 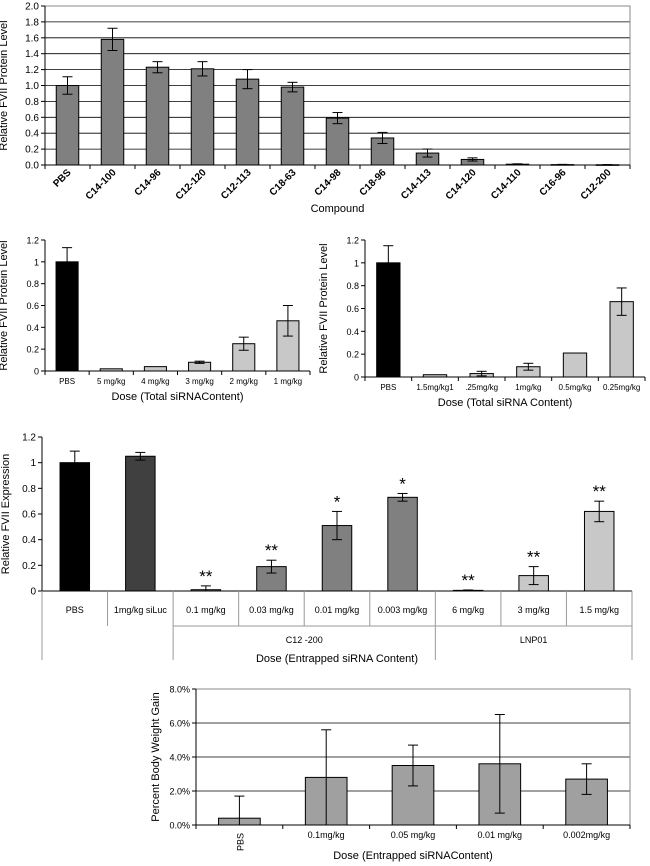 I want to click on x-tick-label: 0.003 mg/kg, so click(x=403, y=610).